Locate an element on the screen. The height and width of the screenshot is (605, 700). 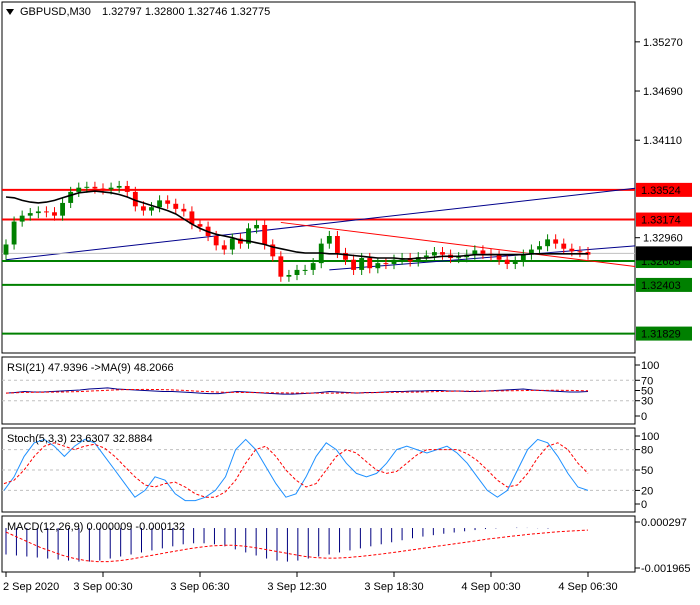
stoch-signal-line is located at coordinates (296, 470).